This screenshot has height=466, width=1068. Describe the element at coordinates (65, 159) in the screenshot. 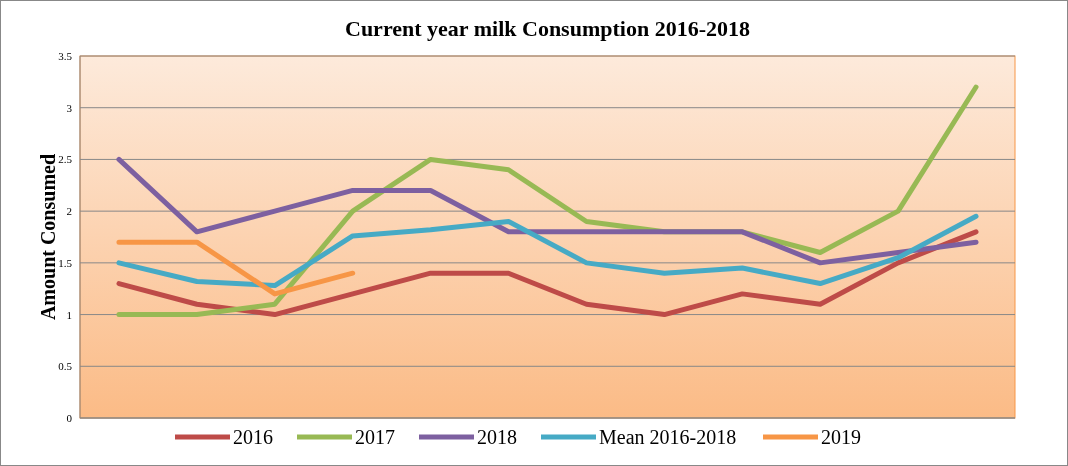

I see `y-tick-label: 2.5` at that location.